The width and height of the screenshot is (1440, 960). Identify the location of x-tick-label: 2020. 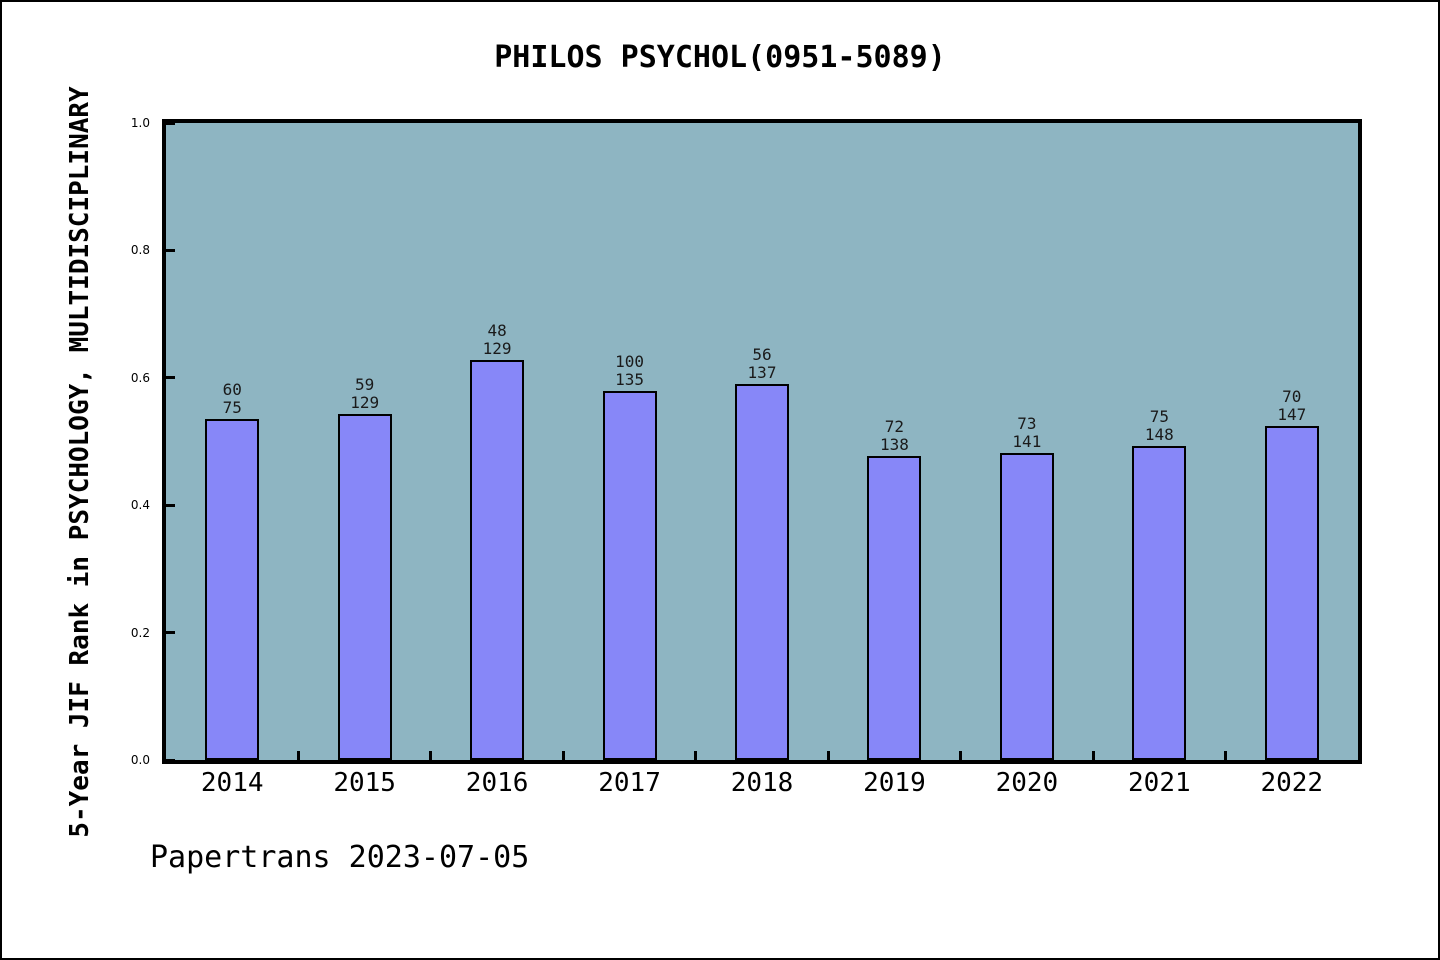
(1027, 783).